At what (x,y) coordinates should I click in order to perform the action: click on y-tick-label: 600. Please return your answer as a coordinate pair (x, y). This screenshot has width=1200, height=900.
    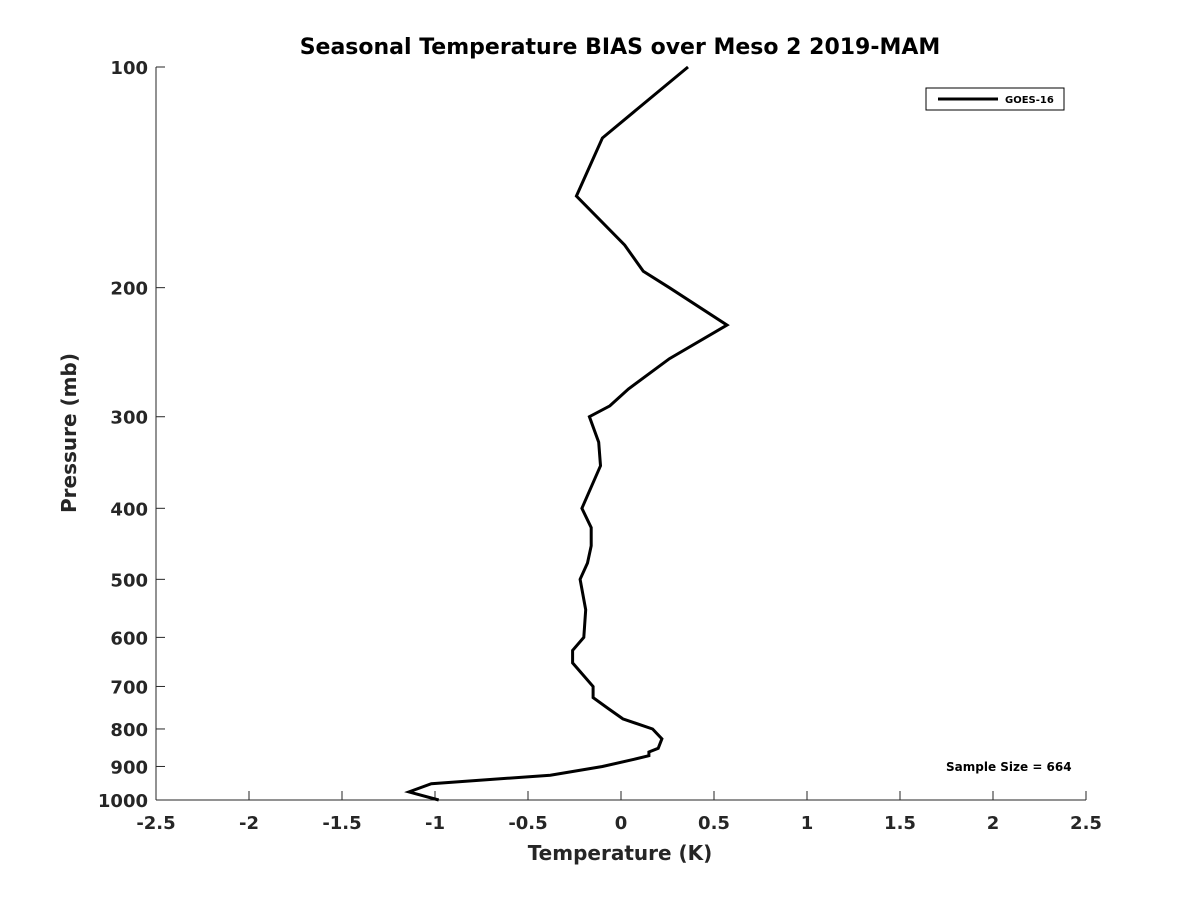
    Looking at the image, I should click on (129, 638).